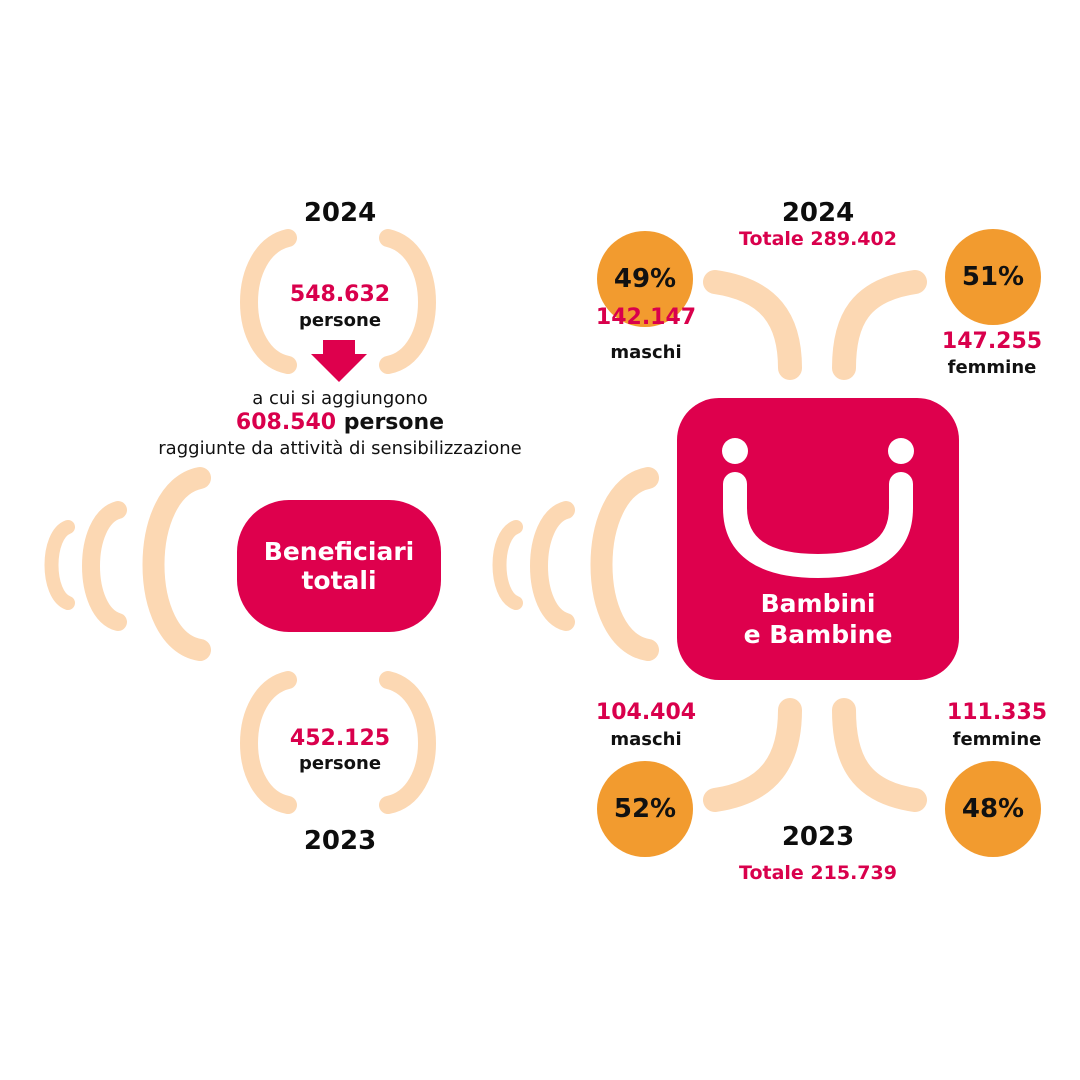 This screenshot has height=1080, width=1080. Describe the element at coordinates (646, 352) in the screenshot. I see `male-label-2024: maschi` at that location.